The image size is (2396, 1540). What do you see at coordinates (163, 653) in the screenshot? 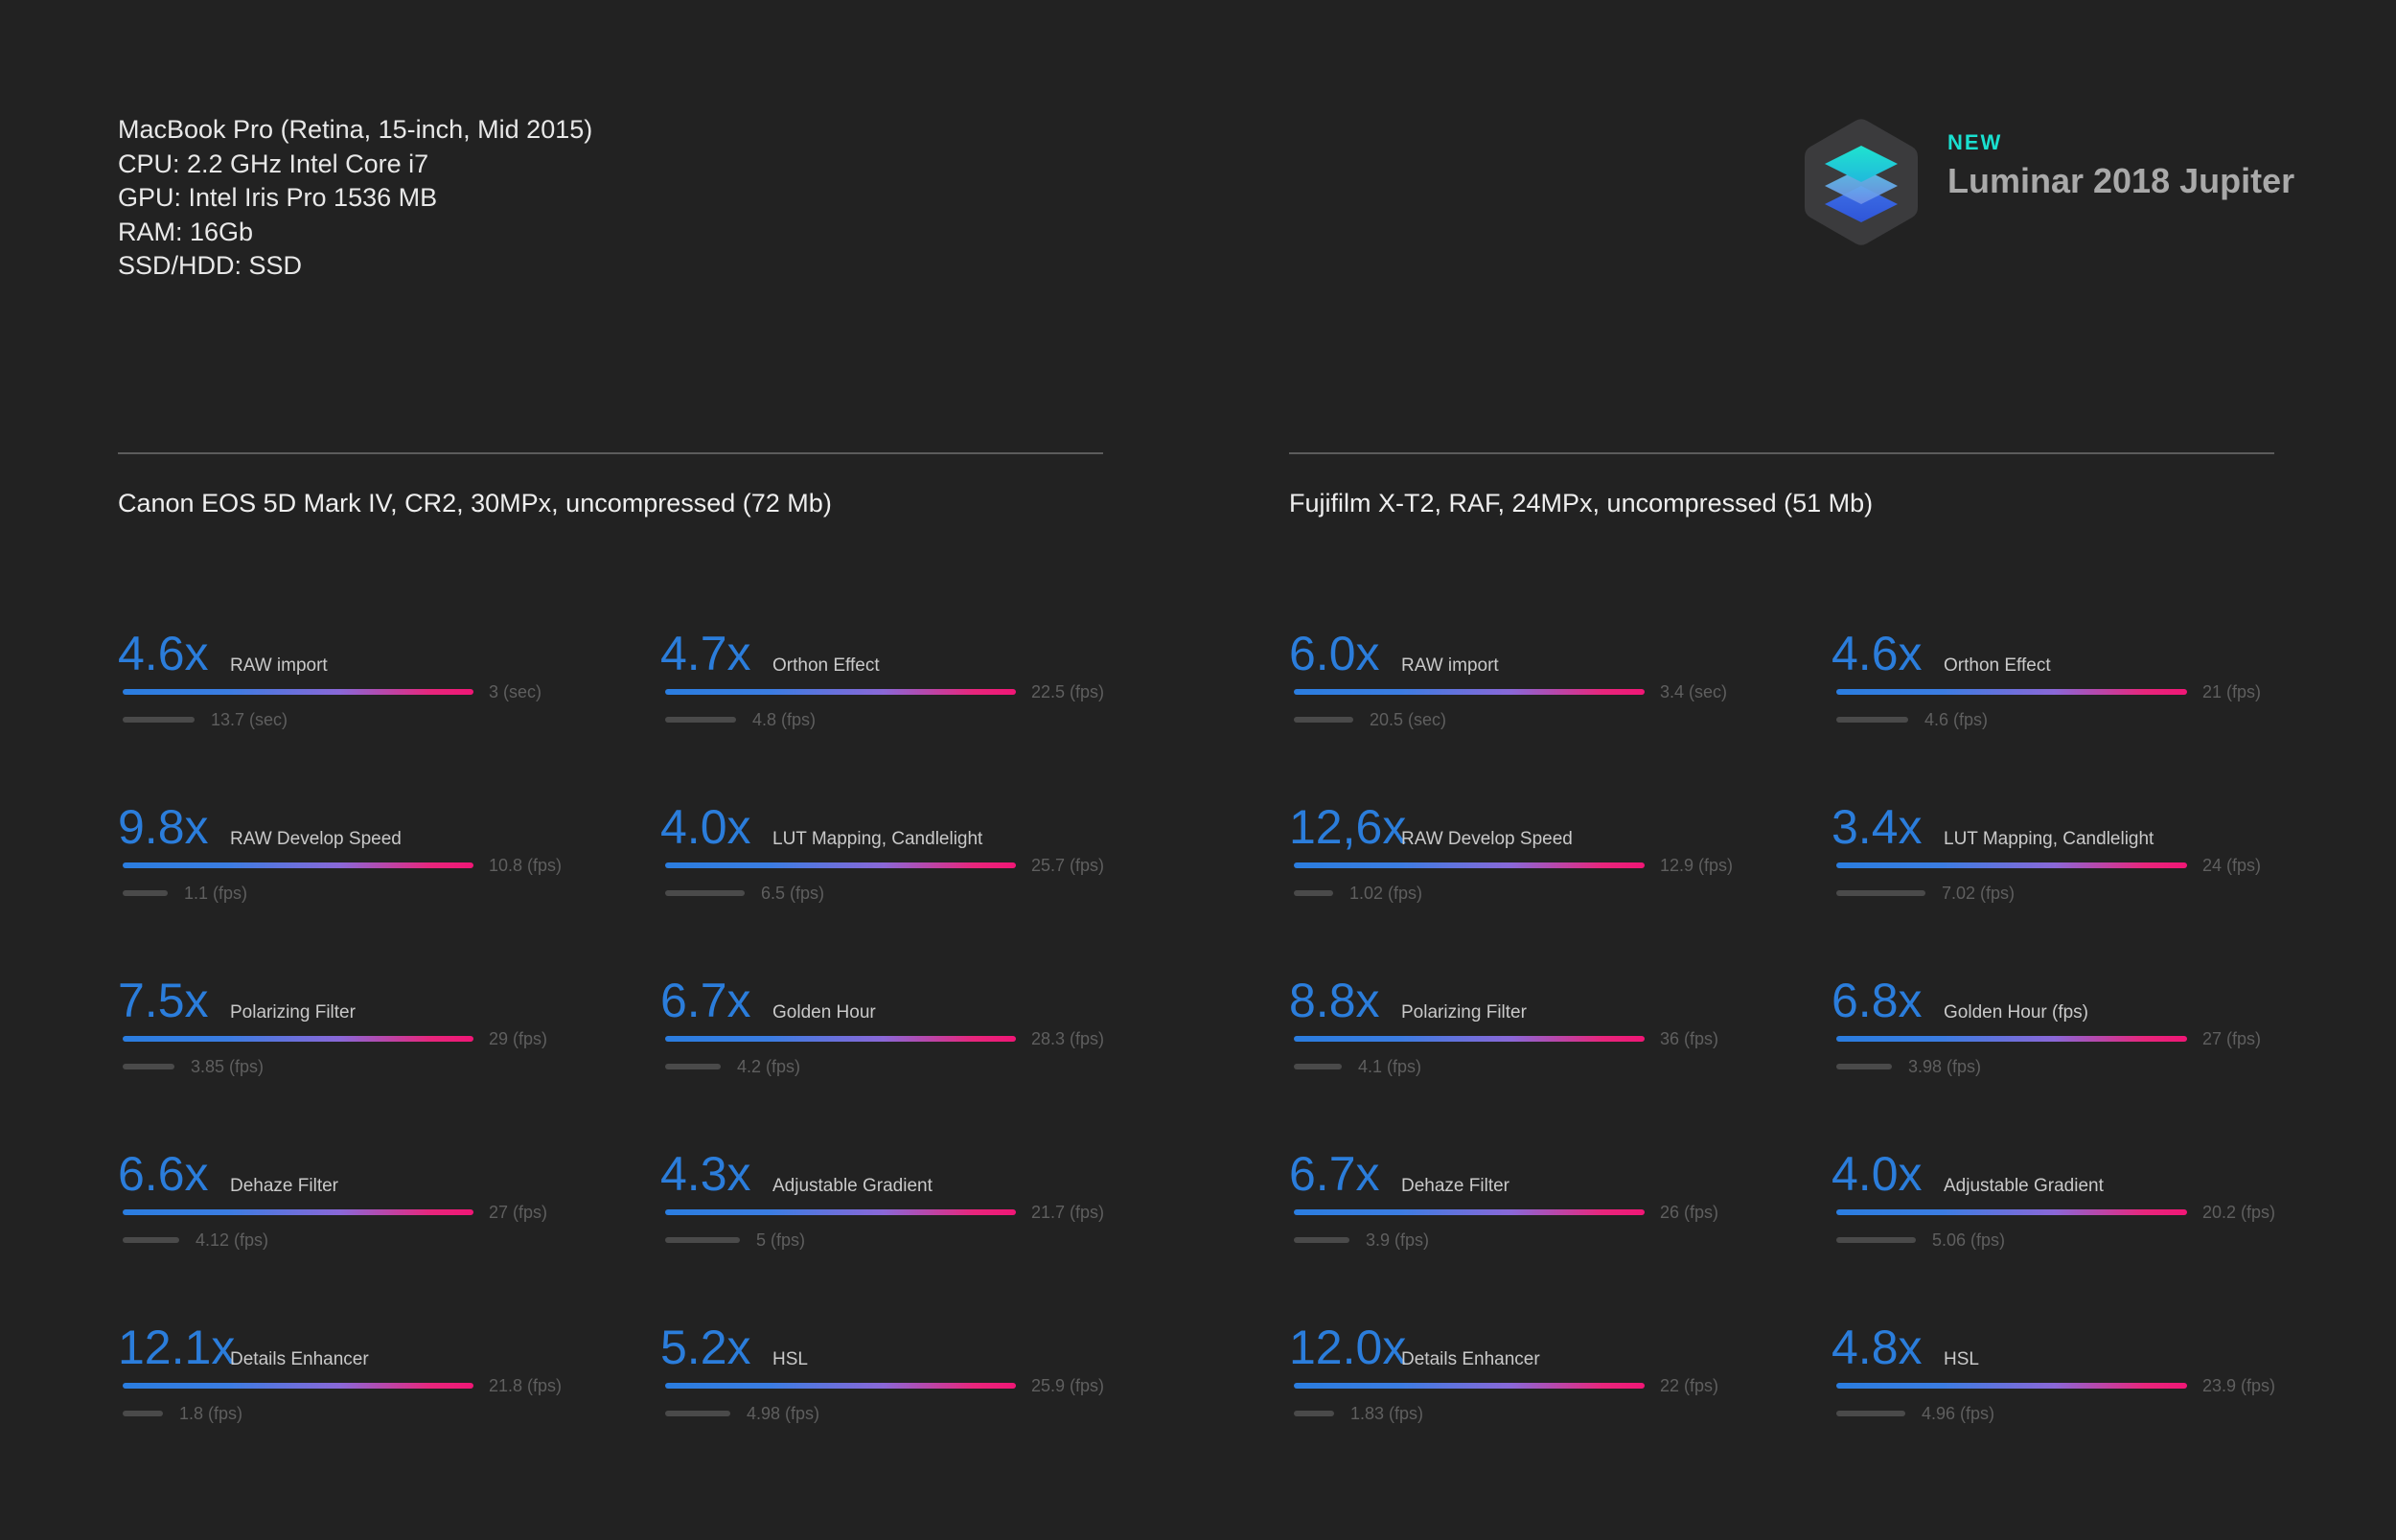
I see `speedup-factor: 4.6x` at bounding box center [163, 653].